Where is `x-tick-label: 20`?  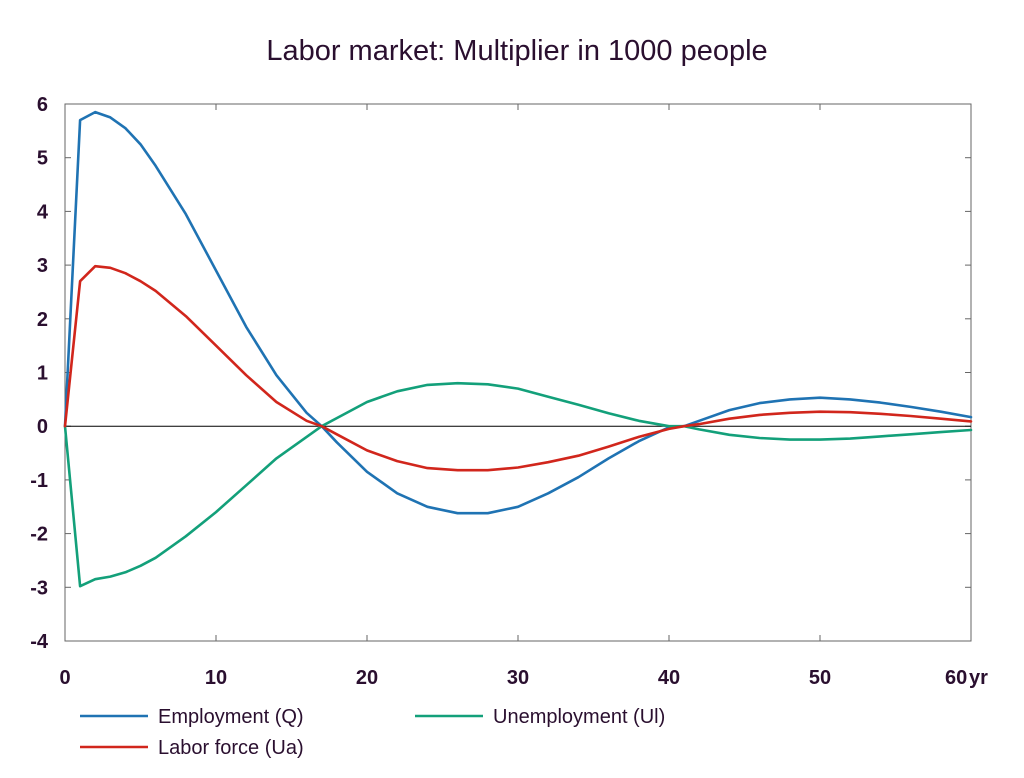 x-tick-label: 20 is located at coordinates (367, 678).